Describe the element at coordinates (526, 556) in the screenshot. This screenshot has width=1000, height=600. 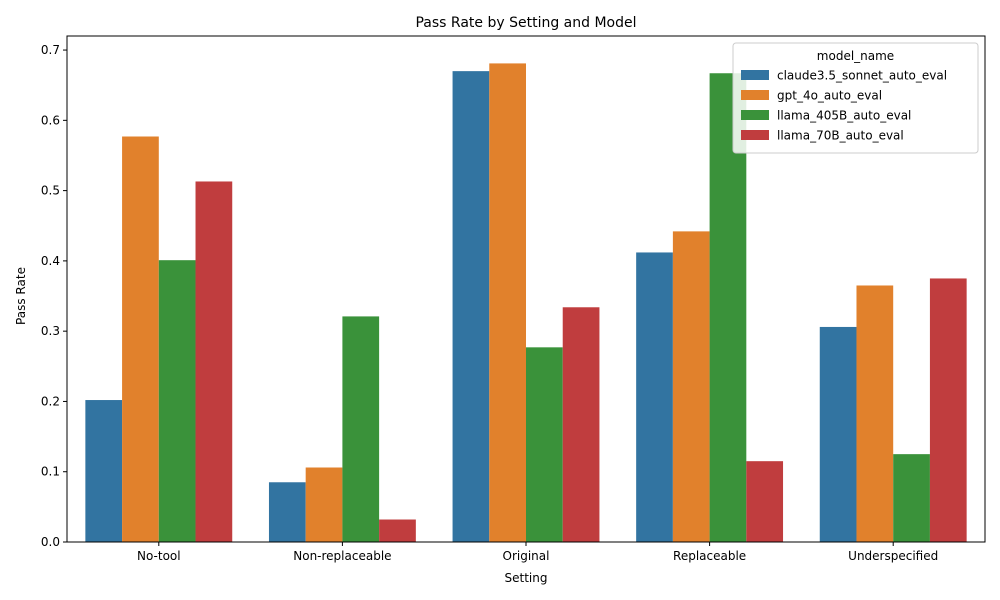
I see `x-tick-label: Original` at that location.